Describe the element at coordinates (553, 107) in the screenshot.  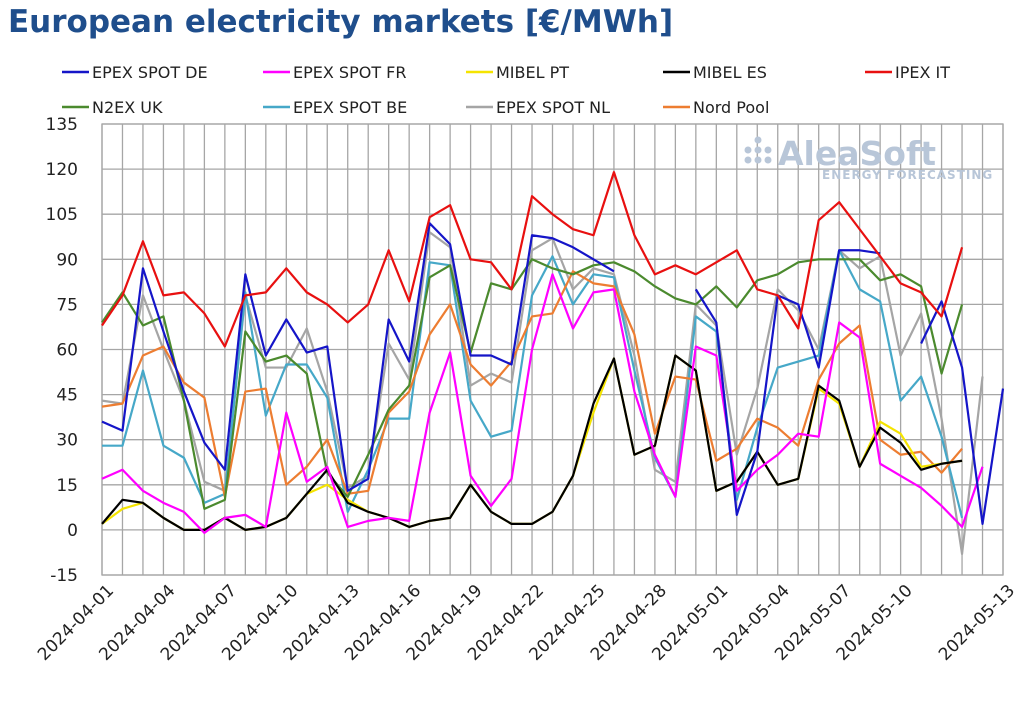
I see `legend-label: EPEX SPOT NL` at that location.